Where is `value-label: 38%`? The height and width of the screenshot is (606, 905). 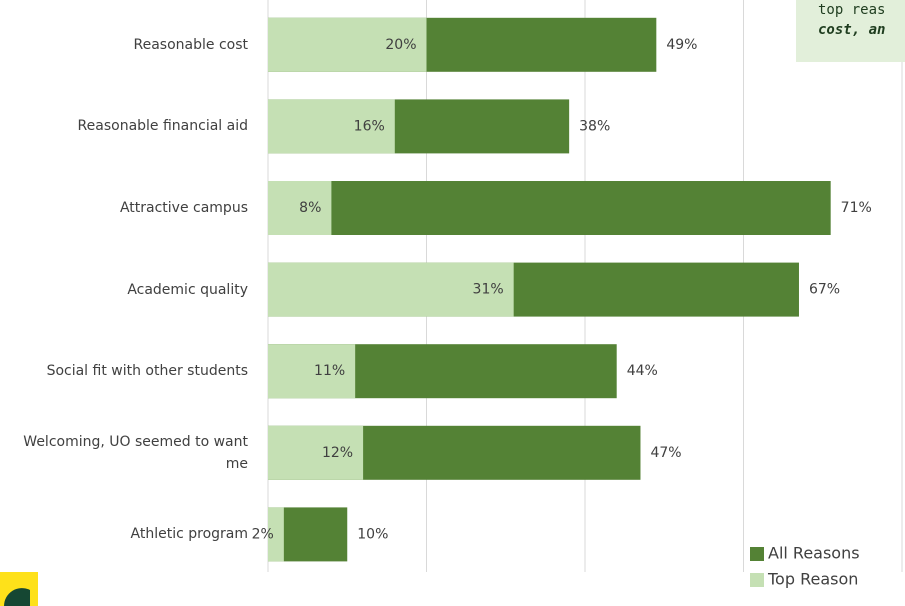 value-label: 38% is located at coordinates (594, 126).